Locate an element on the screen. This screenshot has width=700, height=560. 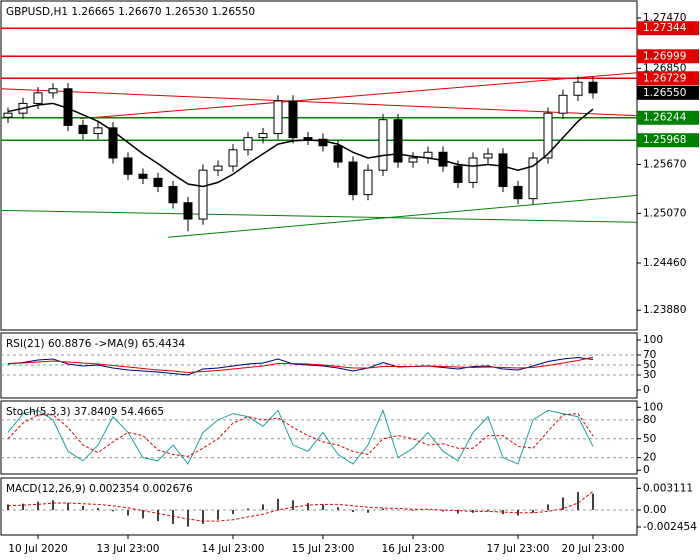
y-tick-label: 30 is located at coordinates (649, 375).